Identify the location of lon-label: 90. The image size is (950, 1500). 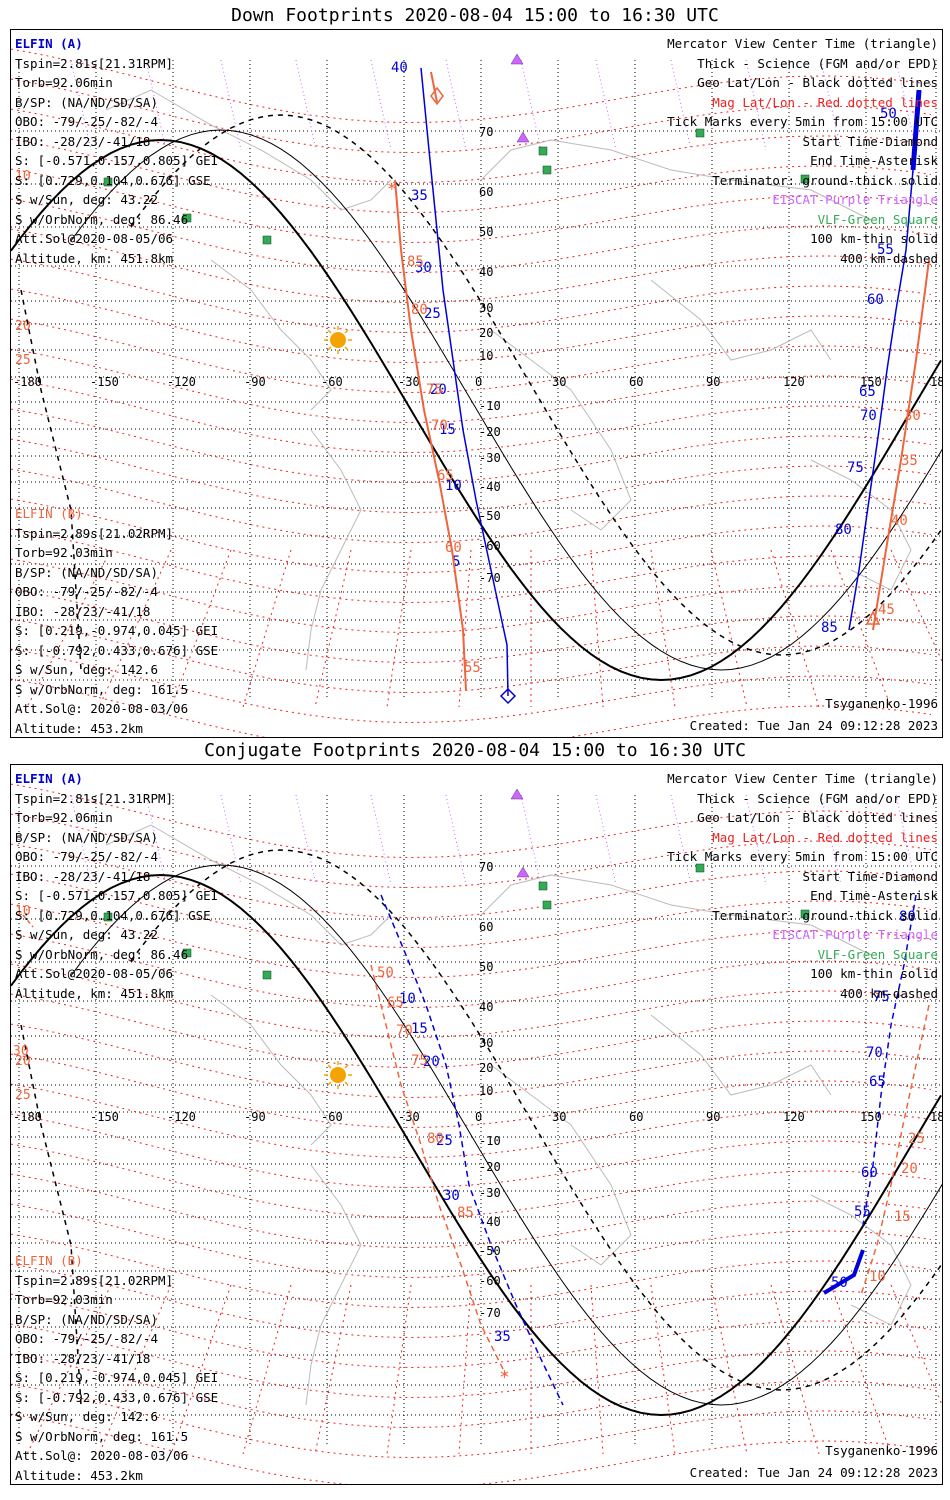
(713, 1117).